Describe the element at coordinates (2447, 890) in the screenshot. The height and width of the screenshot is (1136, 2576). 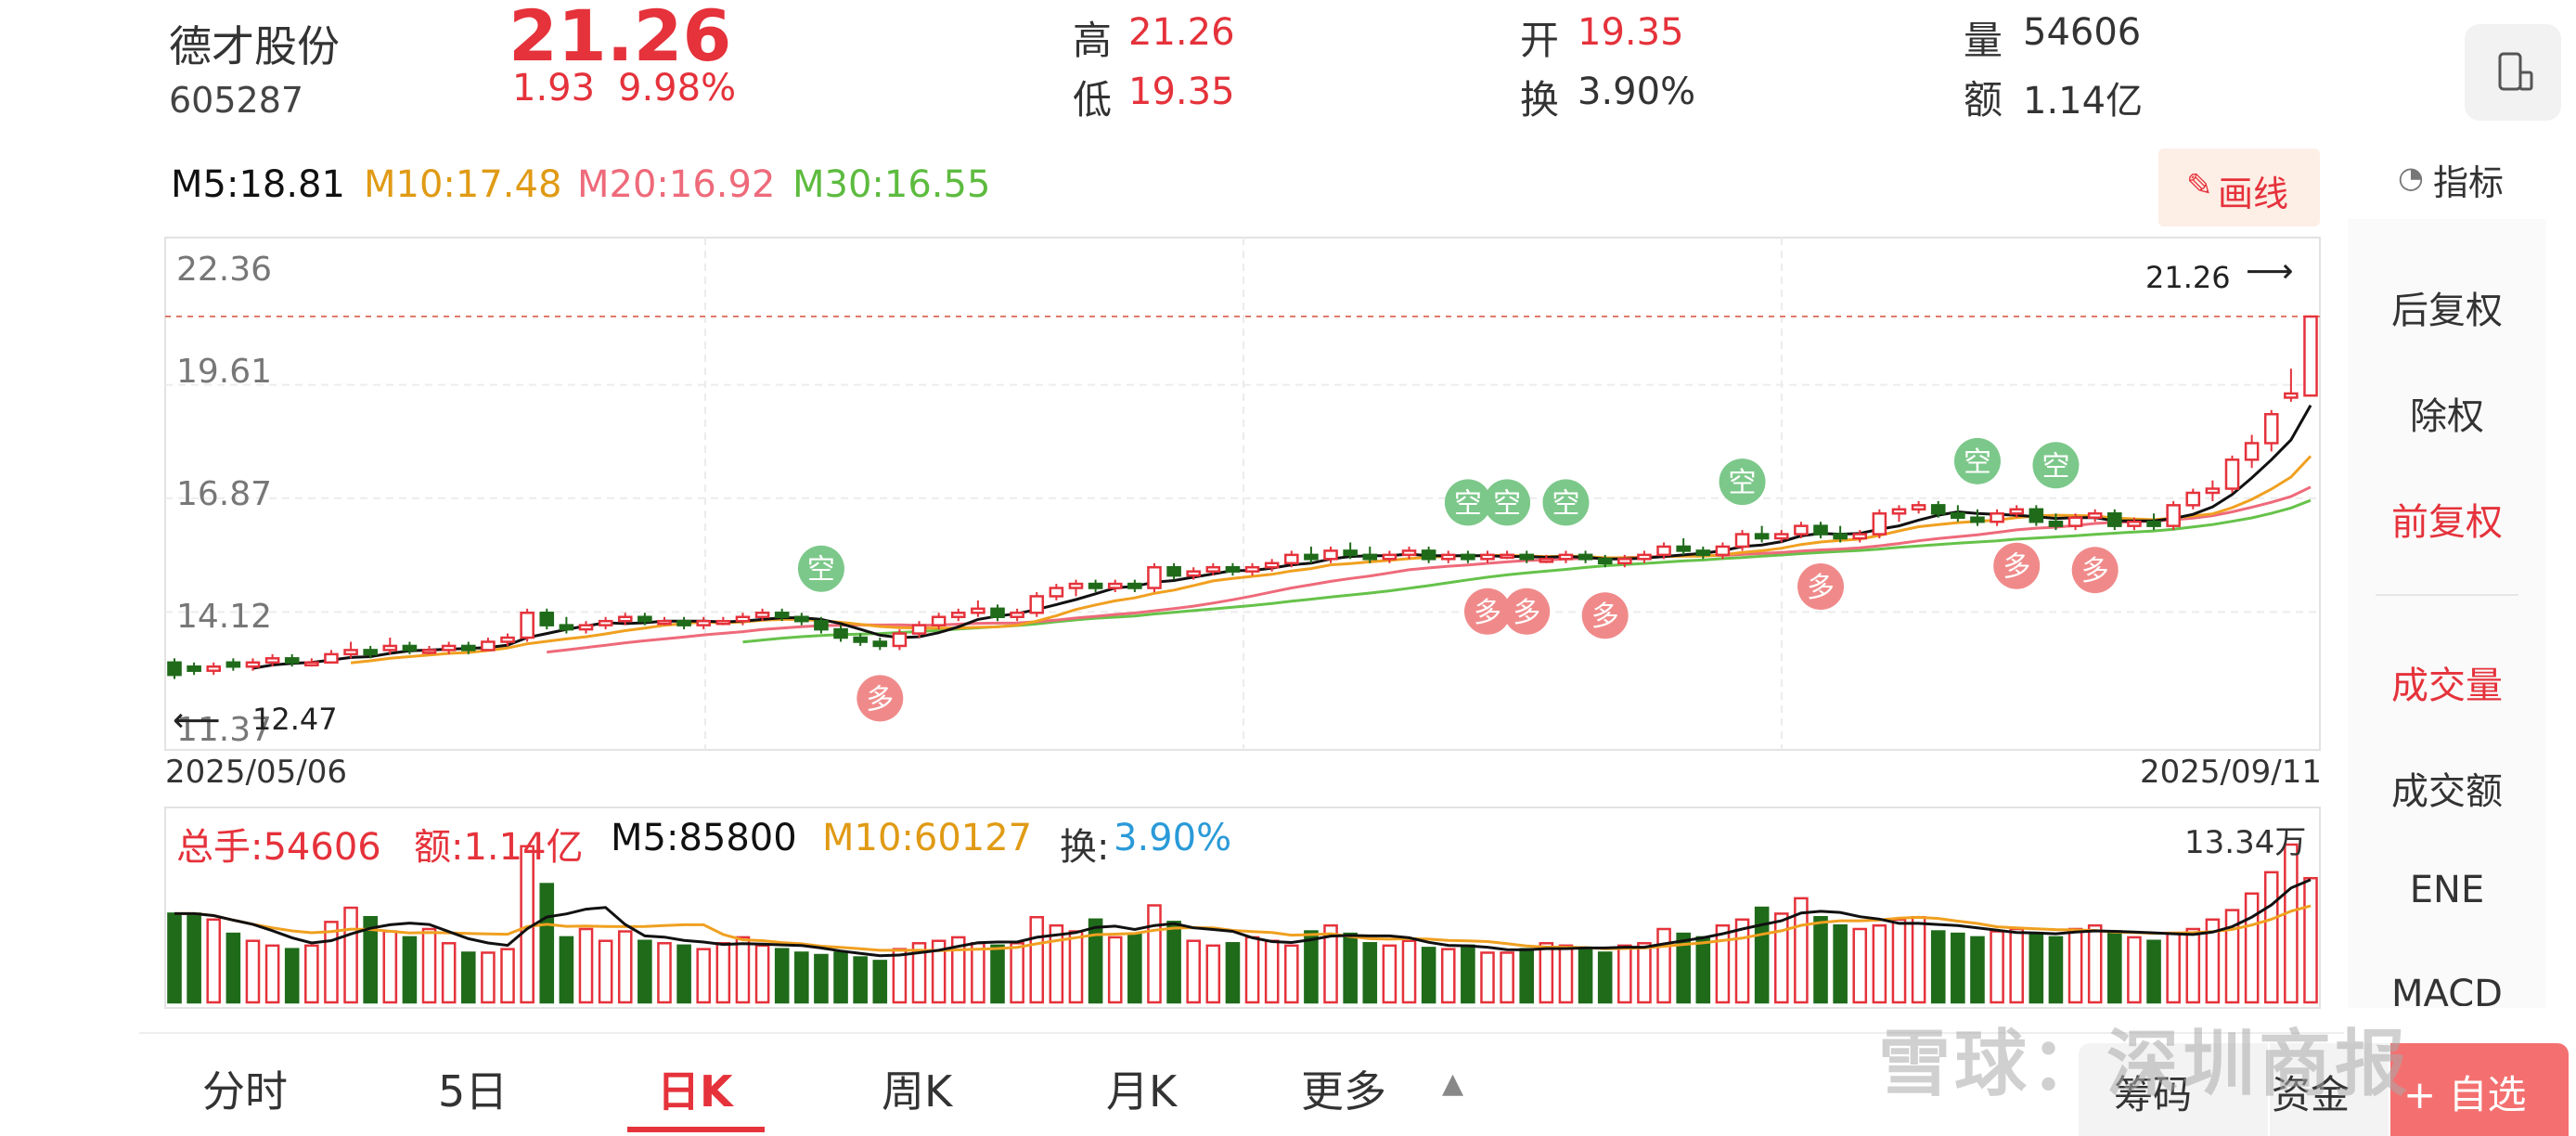
I see `sidebar-item-ene: ENE` at that location.